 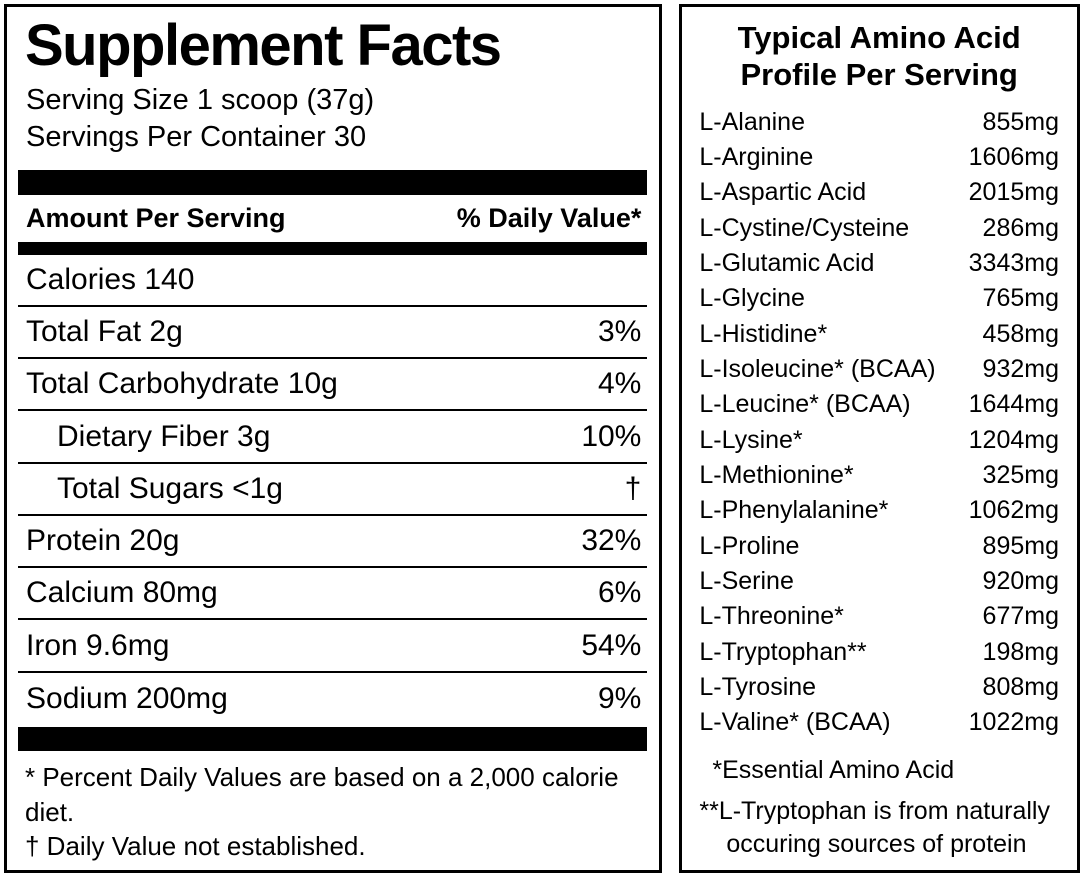 What do you see at coordinates (164, 436) in the screenshot?
I see `nutrient-name: Dietary Fiber 3g` at bounding box center [164, 436].